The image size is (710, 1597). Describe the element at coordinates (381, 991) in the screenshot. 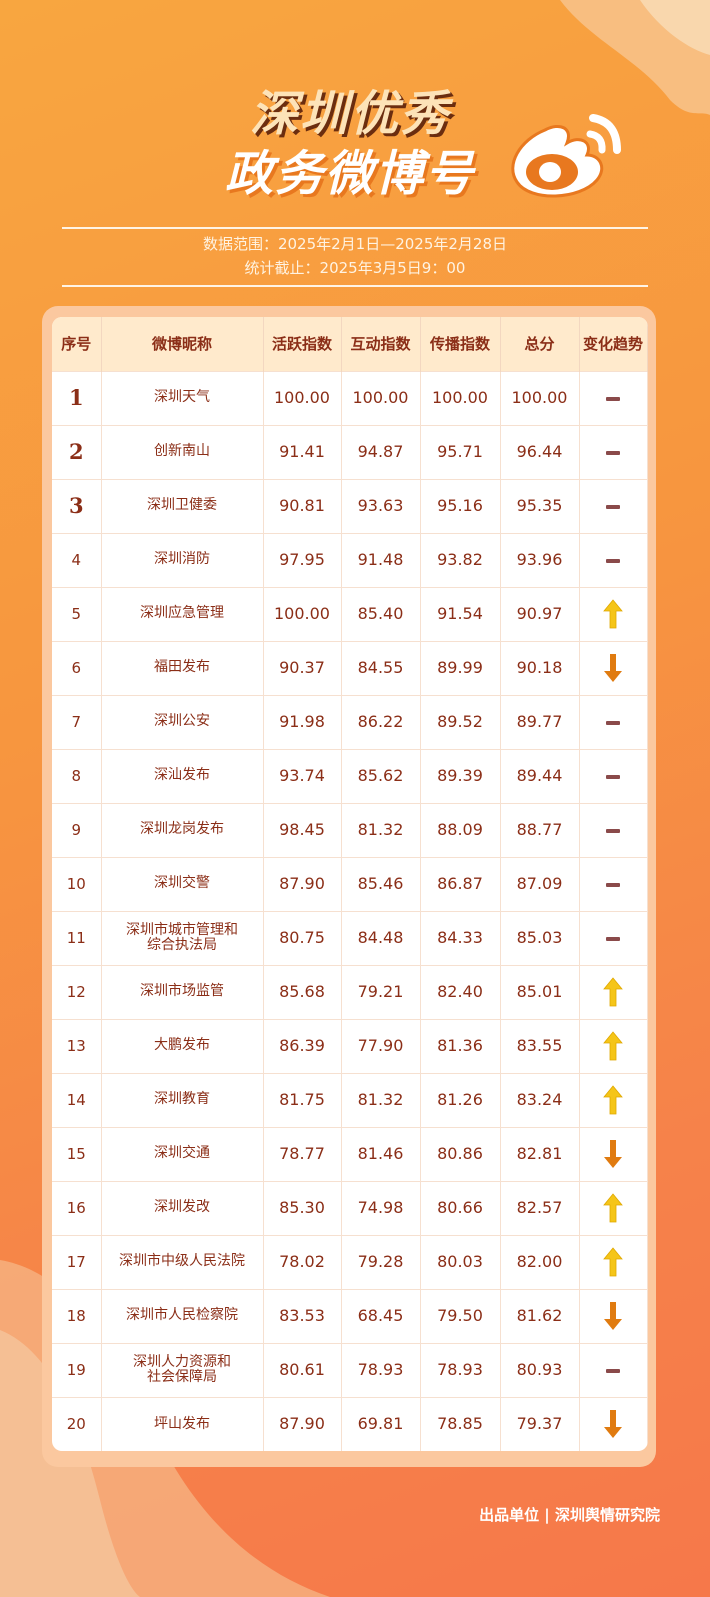

I see `cell-interact: 79.21` at that location.